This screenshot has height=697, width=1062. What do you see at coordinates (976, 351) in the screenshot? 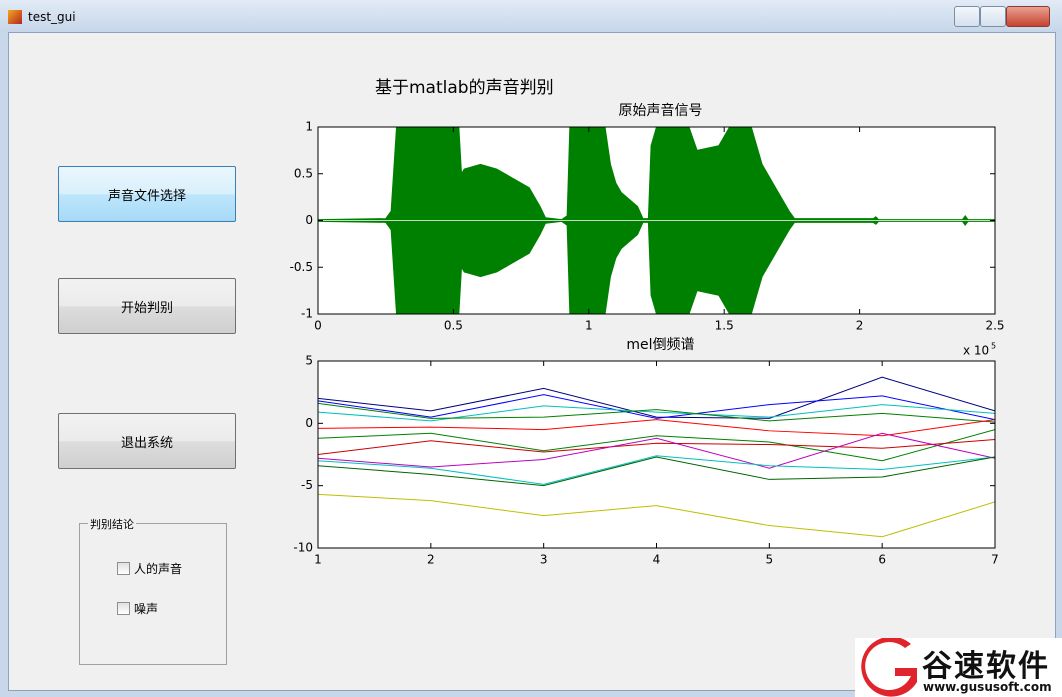
I see `y-scale-label: x 10` at bounding box center [976, 351].